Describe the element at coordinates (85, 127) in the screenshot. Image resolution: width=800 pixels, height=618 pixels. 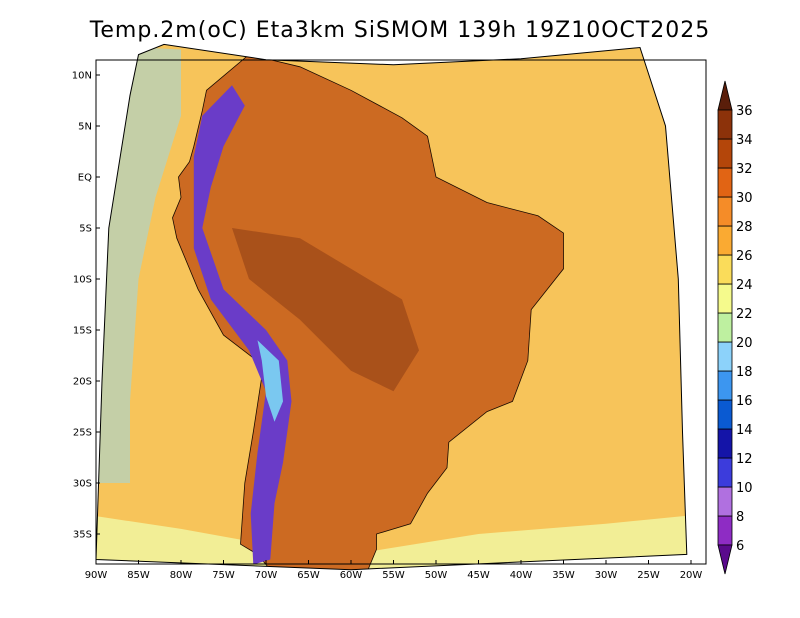
I see `lat-tick-label: 5N` at that location.